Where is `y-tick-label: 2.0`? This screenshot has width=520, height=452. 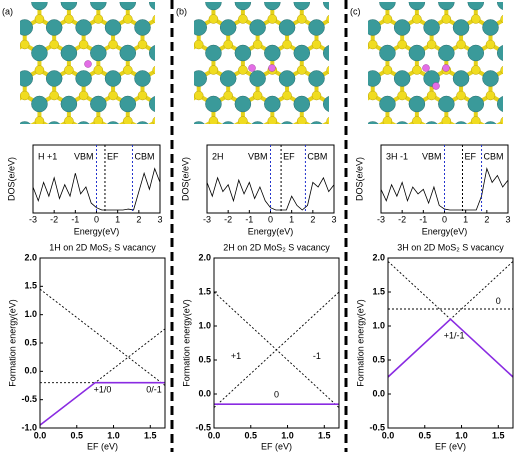
y-tick-label: 2.0 is located at coordinates (204, 257).